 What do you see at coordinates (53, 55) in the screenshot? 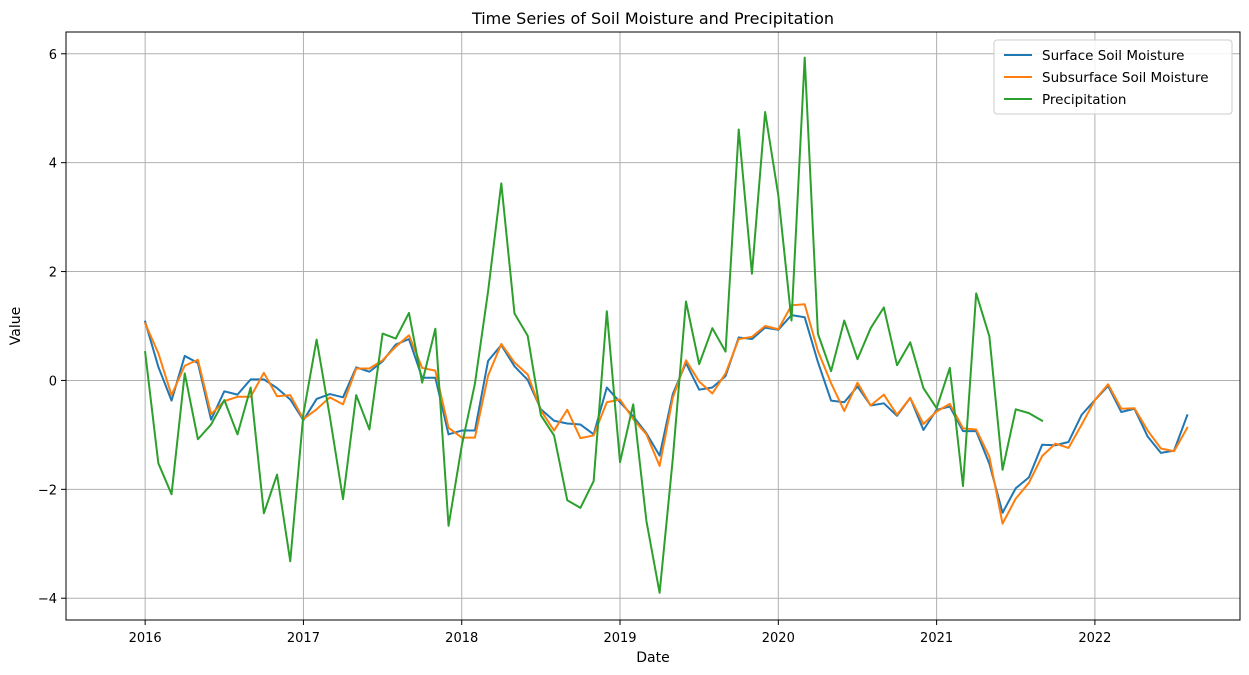
I see `y-tick-label: 6` at bounding box center [53, 55].